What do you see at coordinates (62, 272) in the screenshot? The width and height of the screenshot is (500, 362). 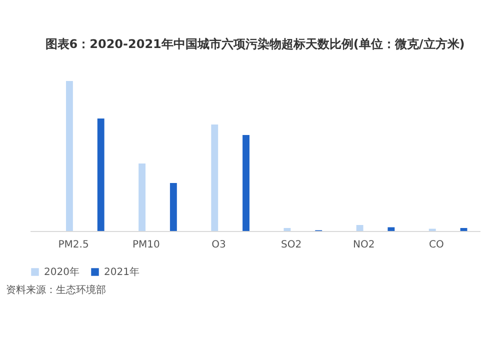 I see `legend-label: 2020年` at bounding box center [62, 272].